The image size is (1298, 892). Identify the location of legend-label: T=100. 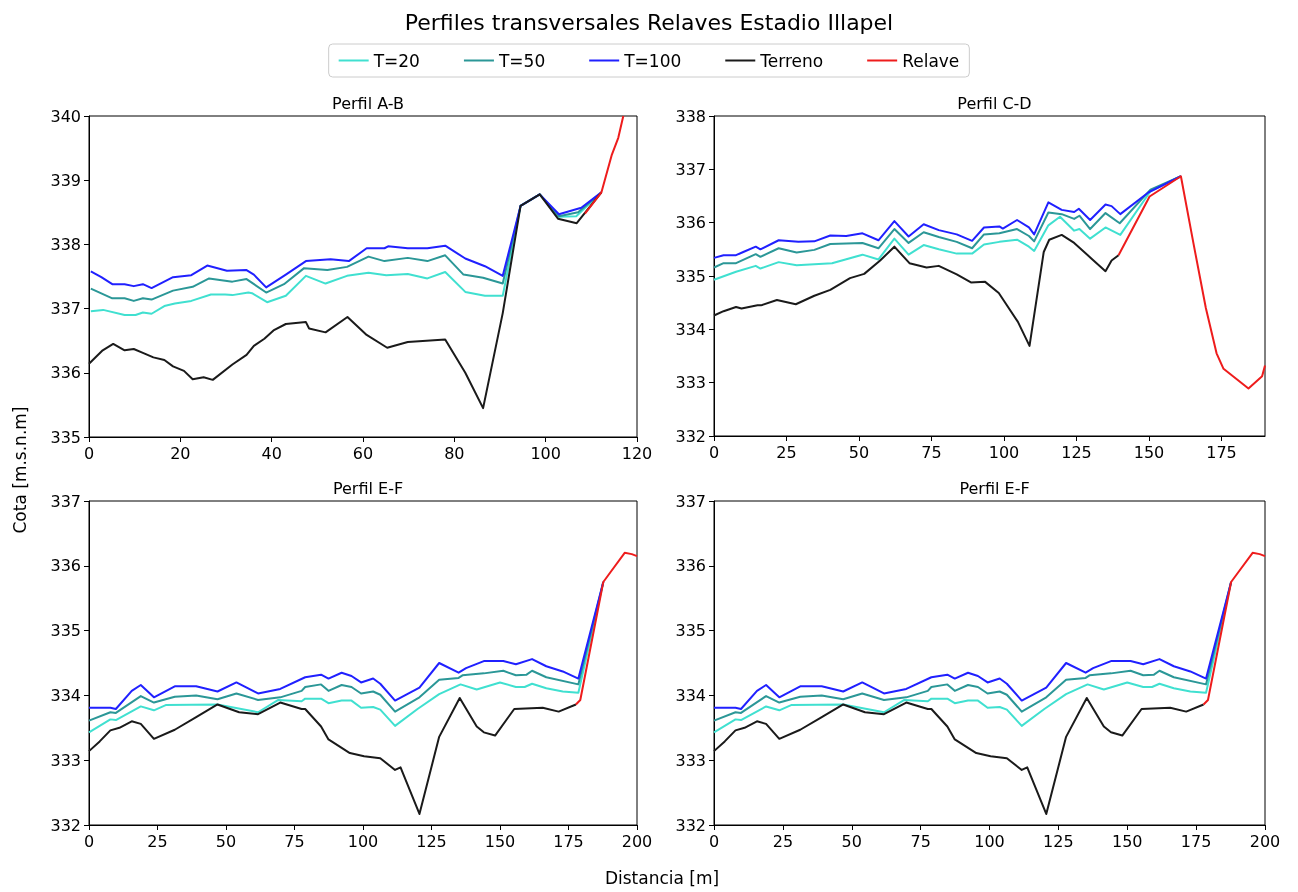
(652, 60).